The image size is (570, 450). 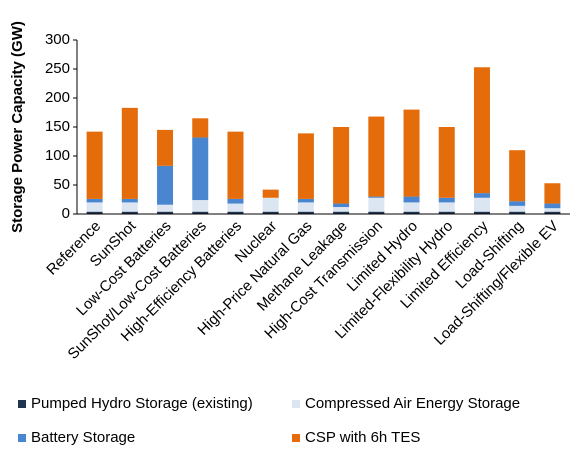 I want to click on legend-label: Pumped Hydro Storage (existing), so click(x=142, y=403).